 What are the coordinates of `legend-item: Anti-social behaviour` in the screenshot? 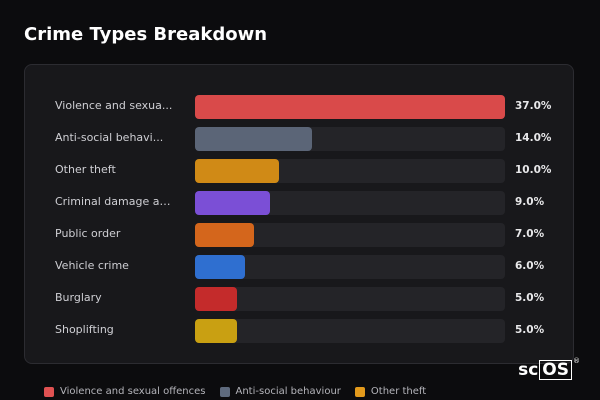 It's located at (280, 391).